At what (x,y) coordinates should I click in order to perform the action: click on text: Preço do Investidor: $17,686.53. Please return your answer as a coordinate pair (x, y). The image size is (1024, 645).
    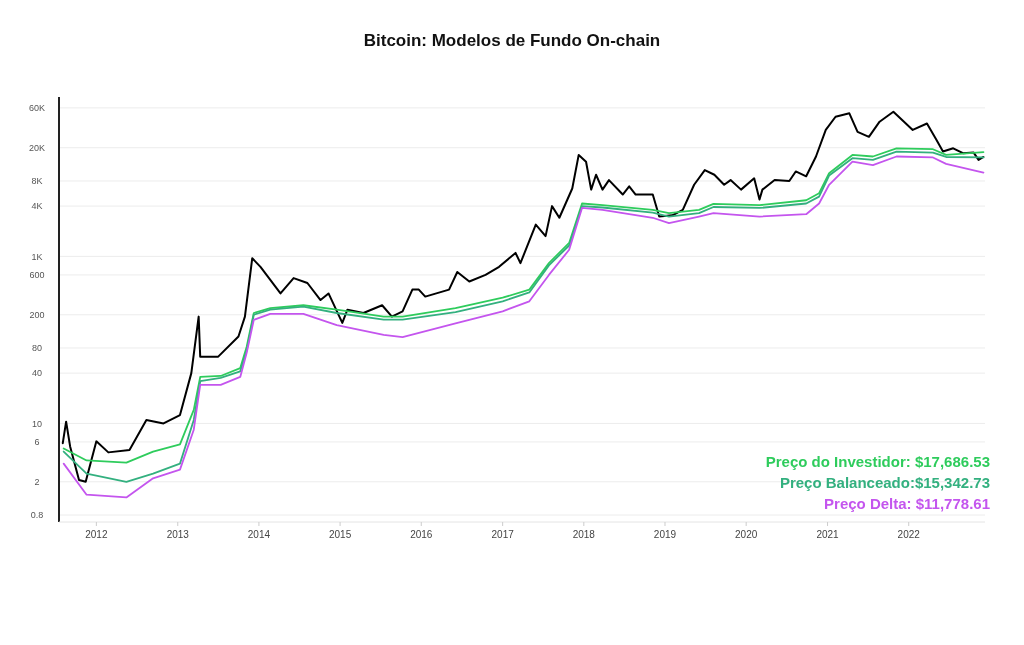
    Looking at the image, I should click on (877, 461).